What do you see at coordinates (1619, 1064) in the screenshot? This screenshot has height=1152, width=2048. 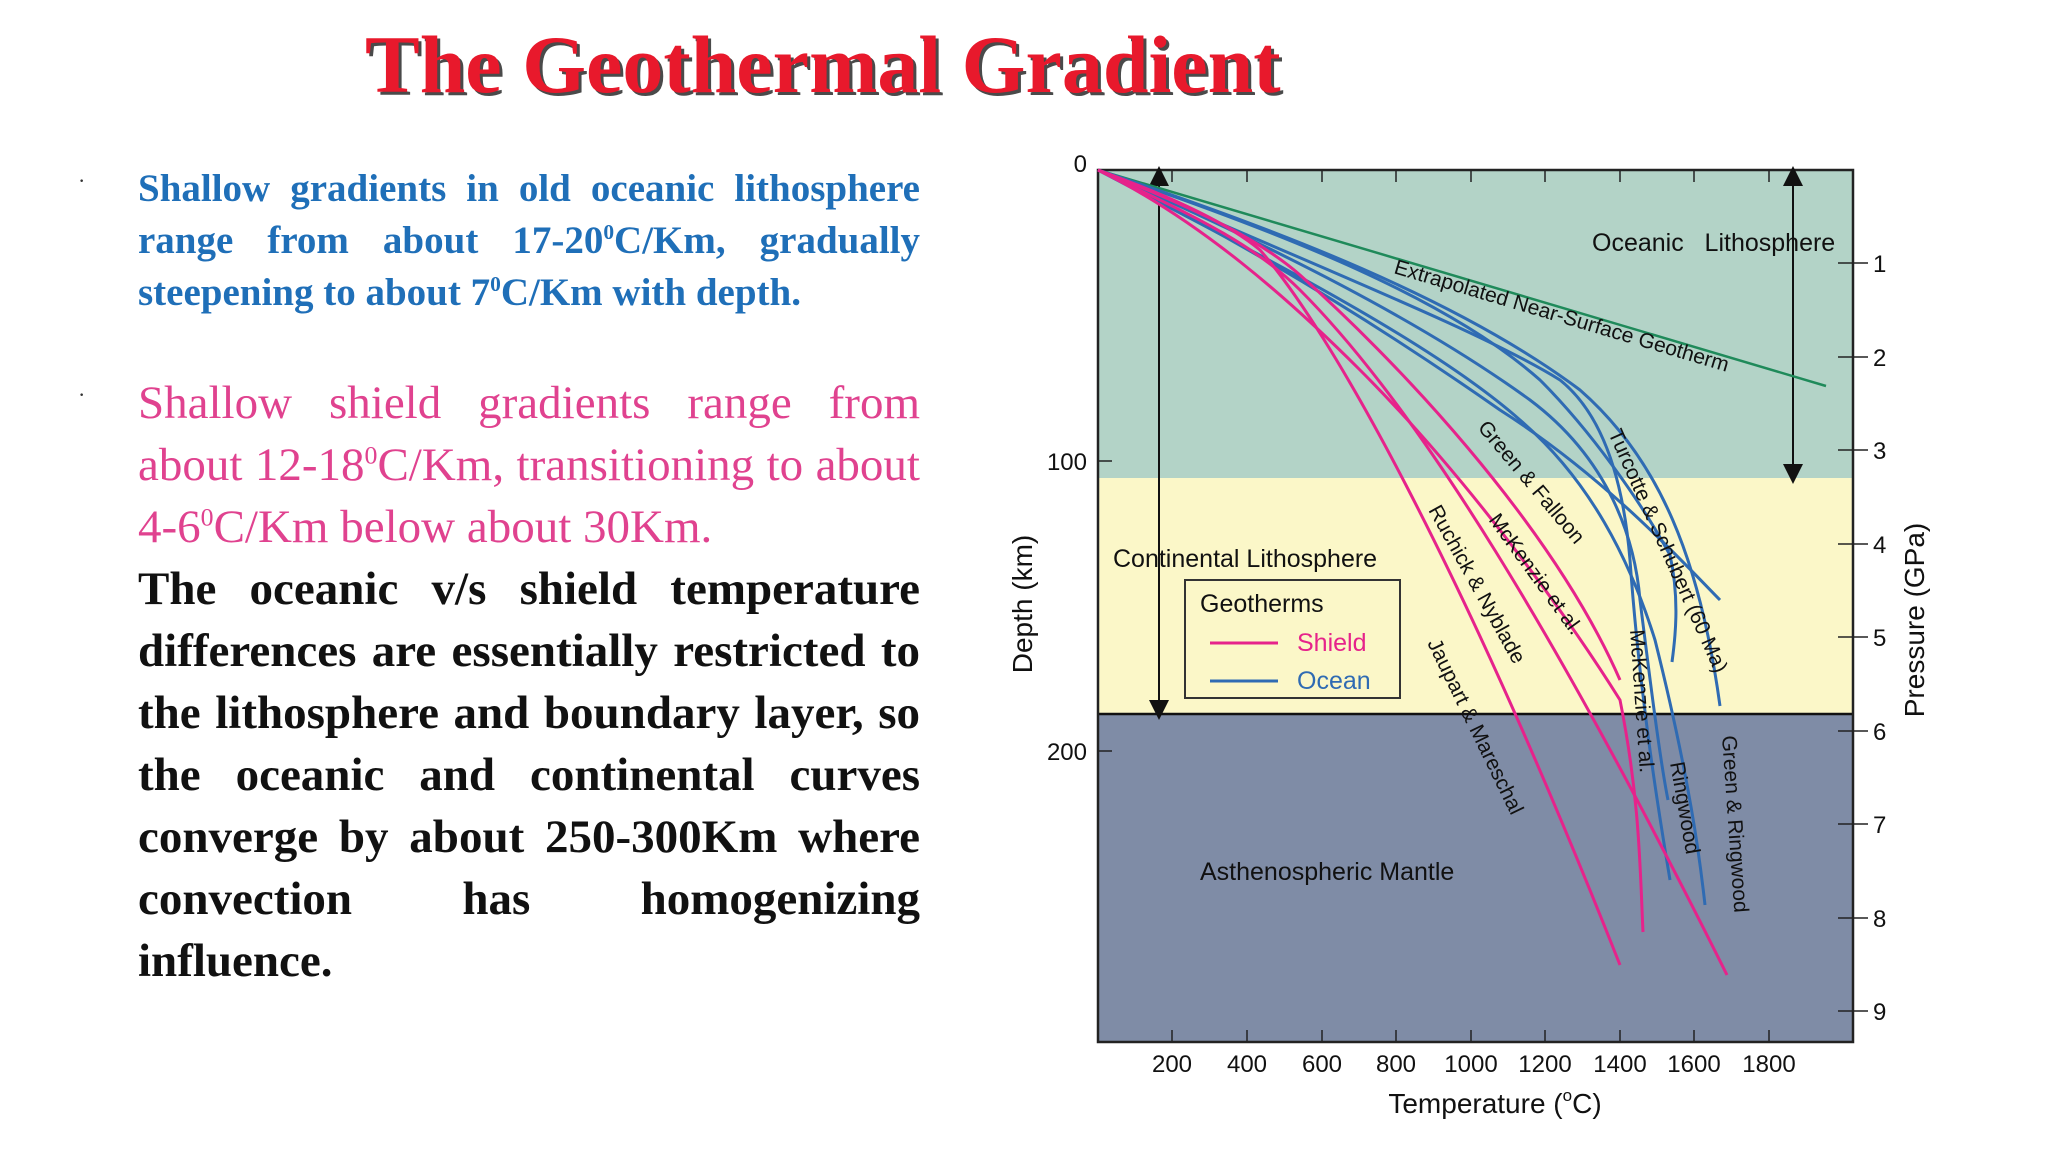 I see `x-tick: 1400` at bounding box center [1619, 1064].